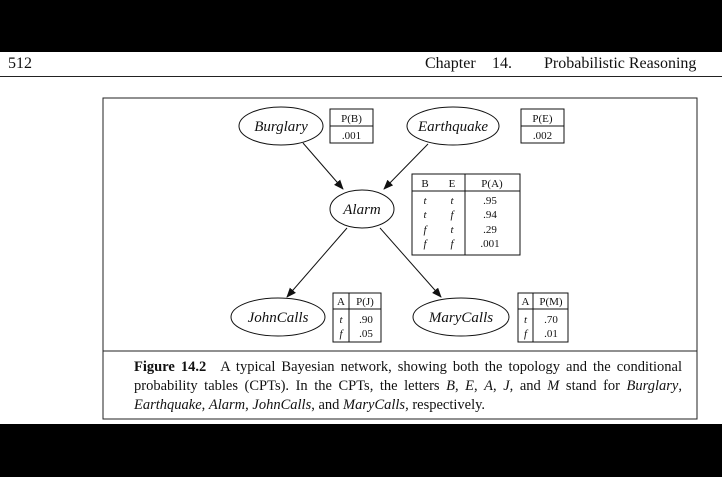 This screenshot has width=722, height=477. Describe the element at coordinates (502, 63) in the screenshot. I see `chapter-number: 14.` at that location.